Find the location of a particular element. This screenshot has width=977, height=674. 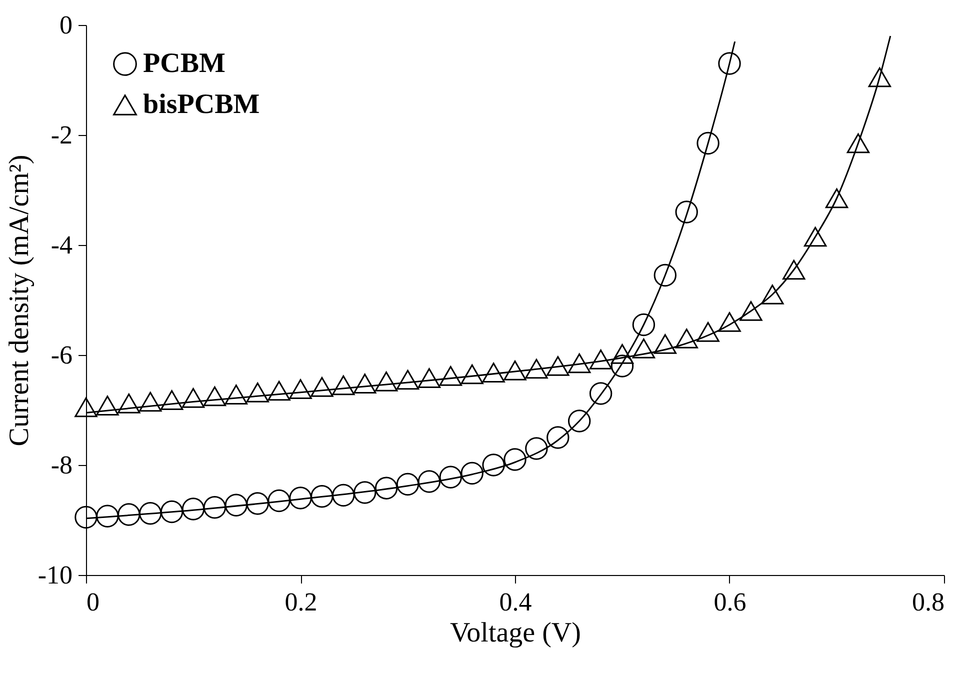

x-axis-title: Voltage (V) is located at coordinates (515, 633).